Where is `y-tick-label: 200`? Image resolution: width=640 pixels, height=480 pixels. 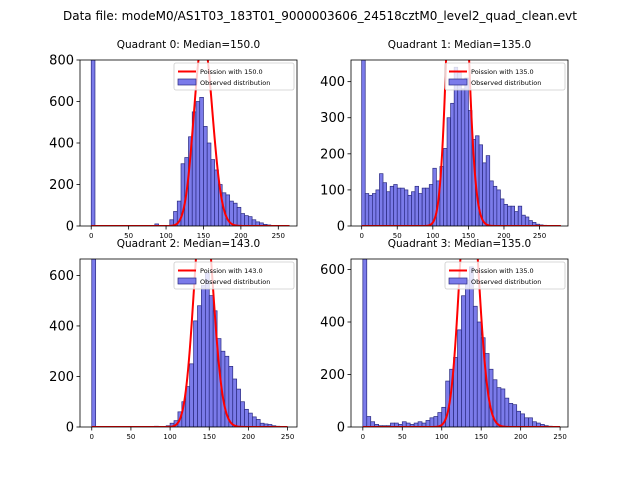 y-tick-label: 200 is located at coordinates (332, 154).